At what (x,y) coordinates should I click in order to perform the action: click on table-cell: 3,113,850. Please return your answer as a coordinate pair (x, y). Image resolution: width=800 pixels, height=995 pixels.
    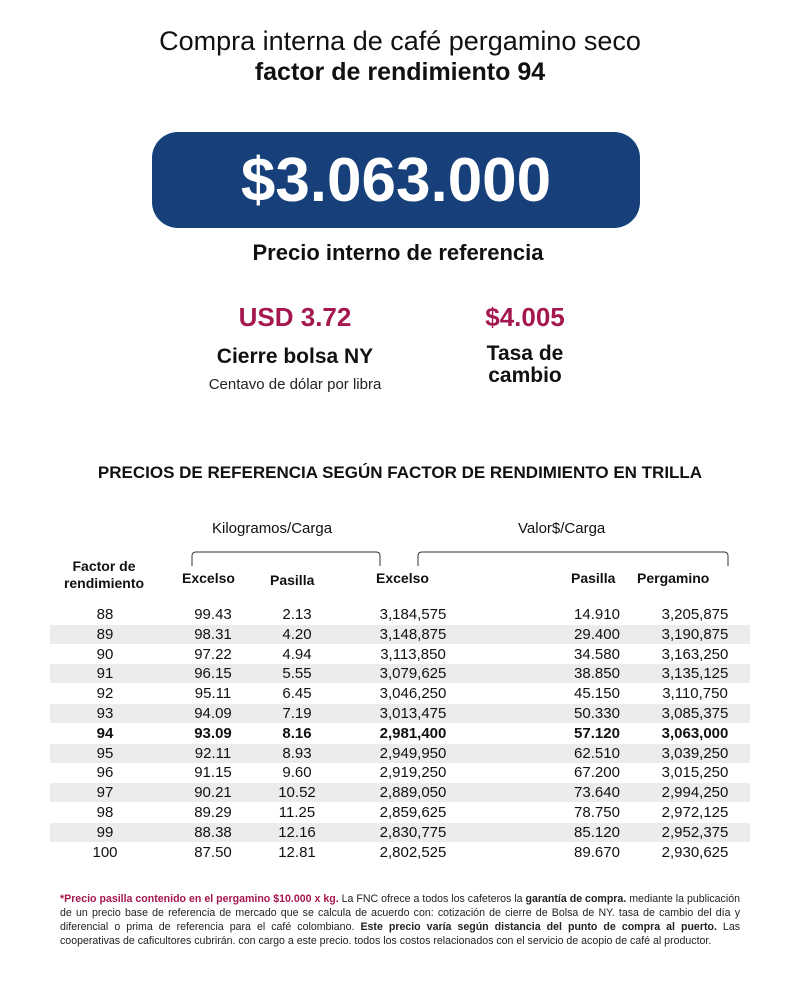
    Looking at the image, I should click on (413, 654).